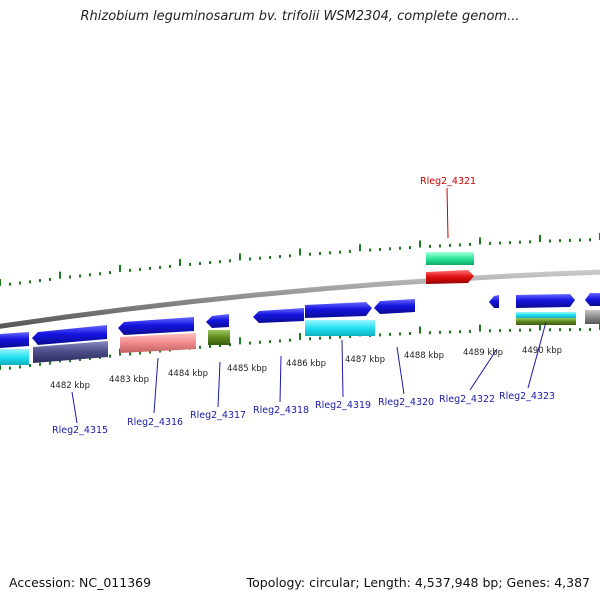 The width and height of the screenshot is (600, 600). Describe the element at coordinates (155, 422) in the screenshot. I see `gene-label: Rleg2_4316` at that location.